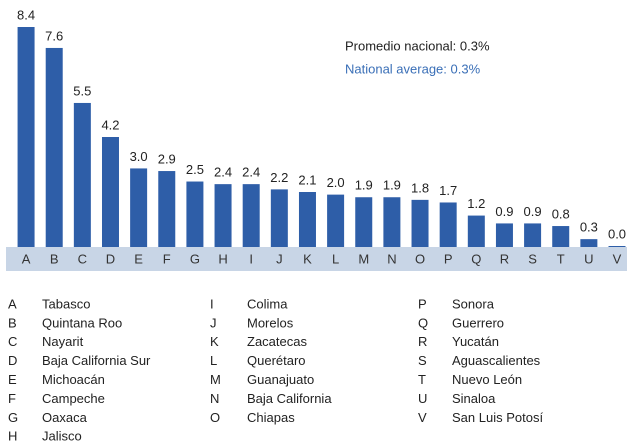  I want to click on key-letter: P, so click(422, 303).